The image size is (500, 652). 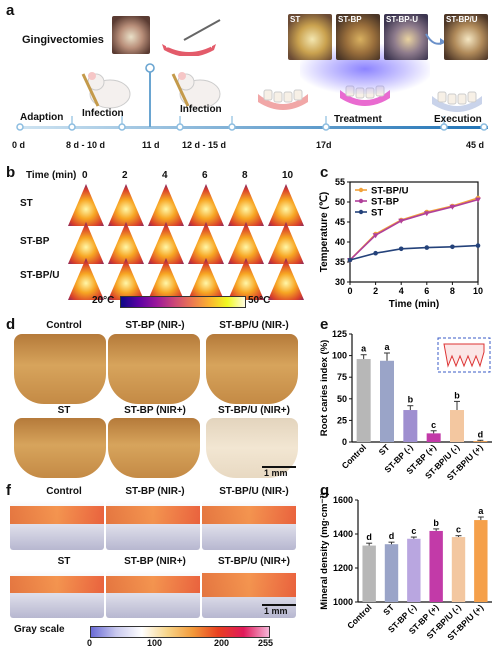 I want to click on time-tick-4: 4, so click(x=165, y=175).